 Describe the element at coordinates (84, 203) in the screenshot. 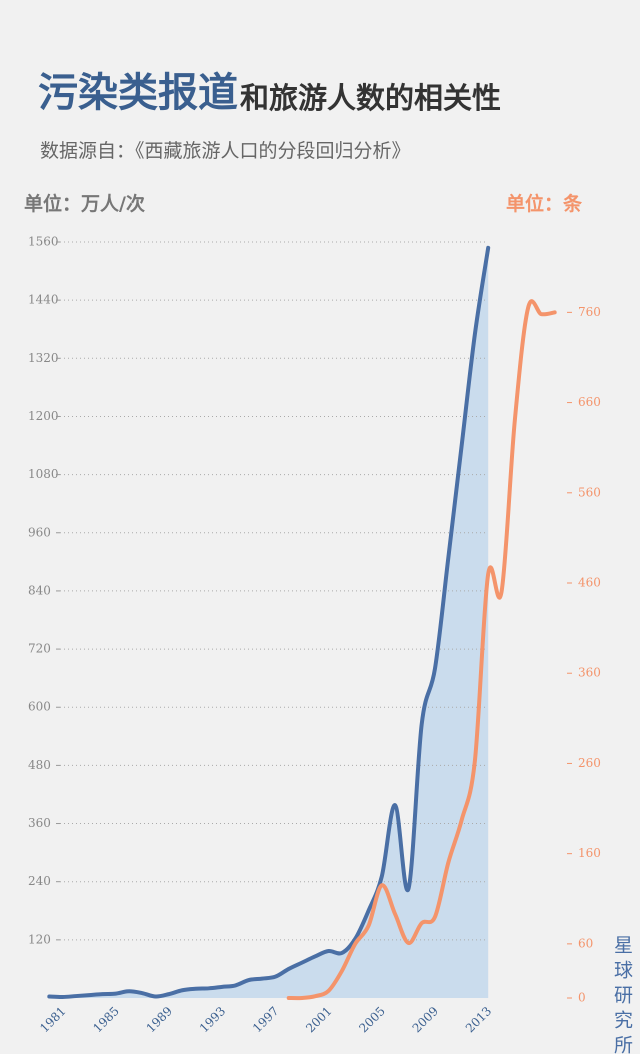

I see `y-axis-label: 单位：万人/次` at that location.